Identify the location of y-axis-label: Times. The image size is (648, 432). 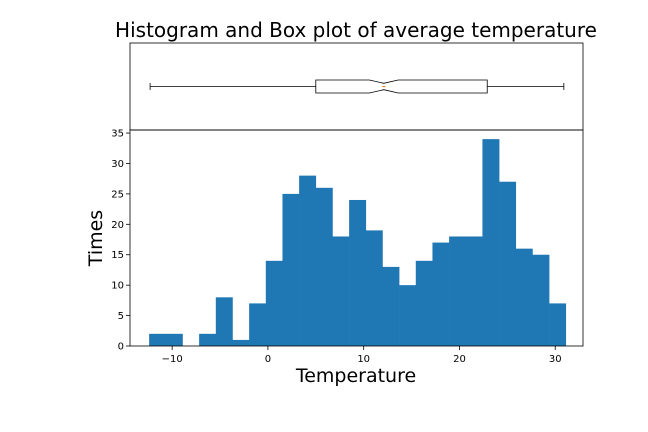
(96, 238).